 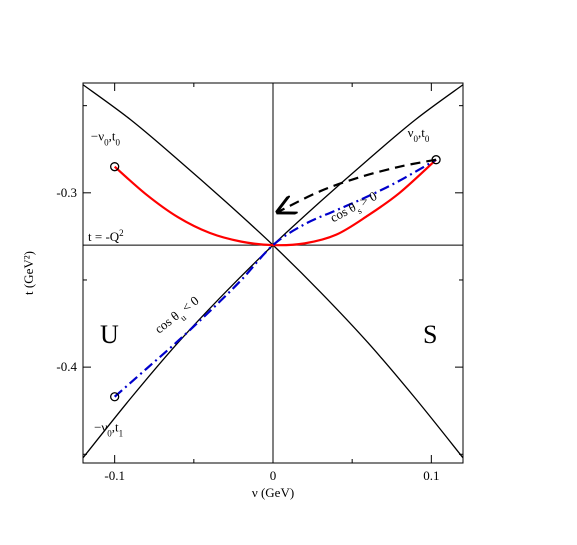 What do you see at coordinates (419, 134) in the screenshot?
I see `point-label-2: ν0,t0` at bounding box center [419, 134].